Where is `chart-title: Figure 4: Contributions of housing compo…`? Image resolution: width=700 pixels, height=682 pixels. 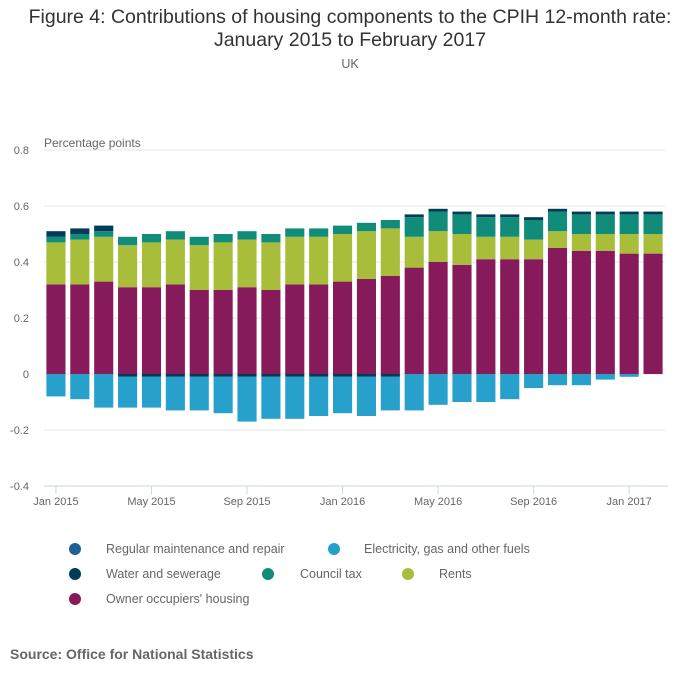
chart-title: Figure 4: Contributions of housing compo… is located at coordinates (350, 29).